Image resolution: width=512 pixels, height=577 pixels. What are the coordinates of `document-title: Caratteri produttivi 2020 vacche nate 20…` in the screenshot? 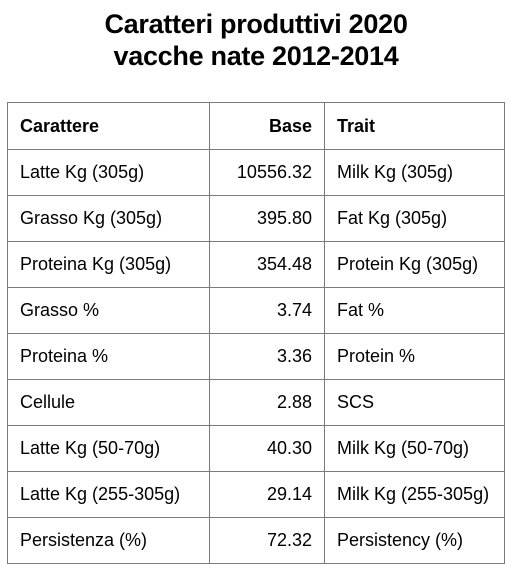 It's located at (256, 40).